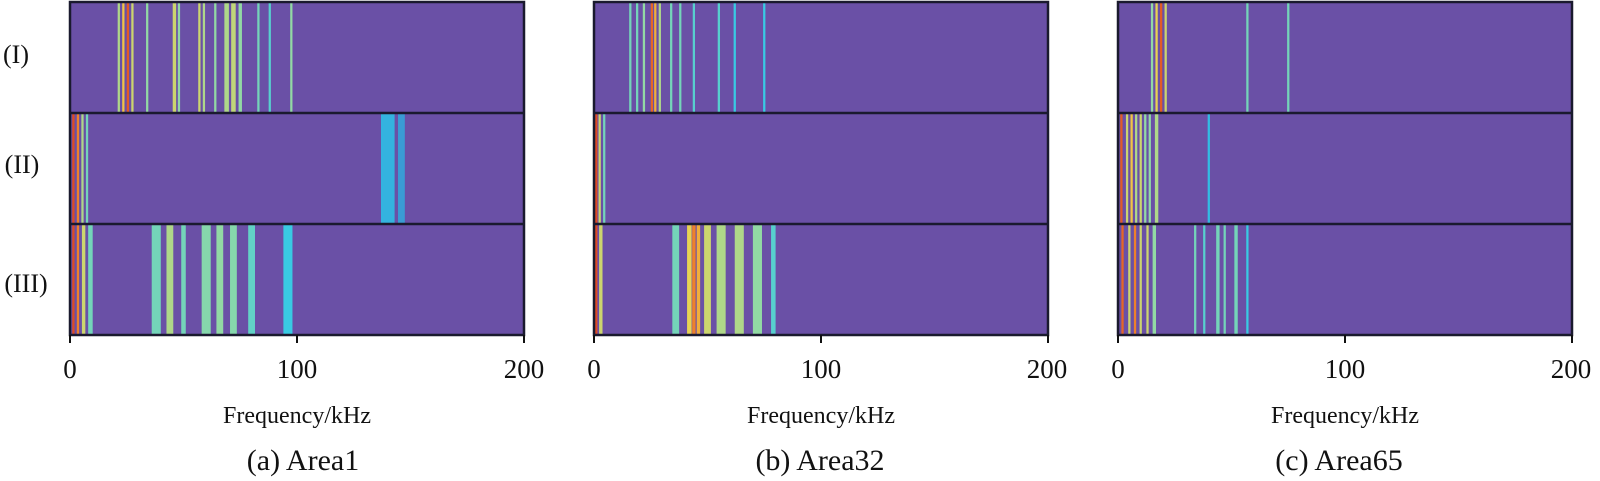 This screenshot has width=1600, height=481. What do you see at coordinates (1351, 369) in the screenshot?
I see `panel-c-ticks: 0 100 200` at bounding box center [1351, 369].